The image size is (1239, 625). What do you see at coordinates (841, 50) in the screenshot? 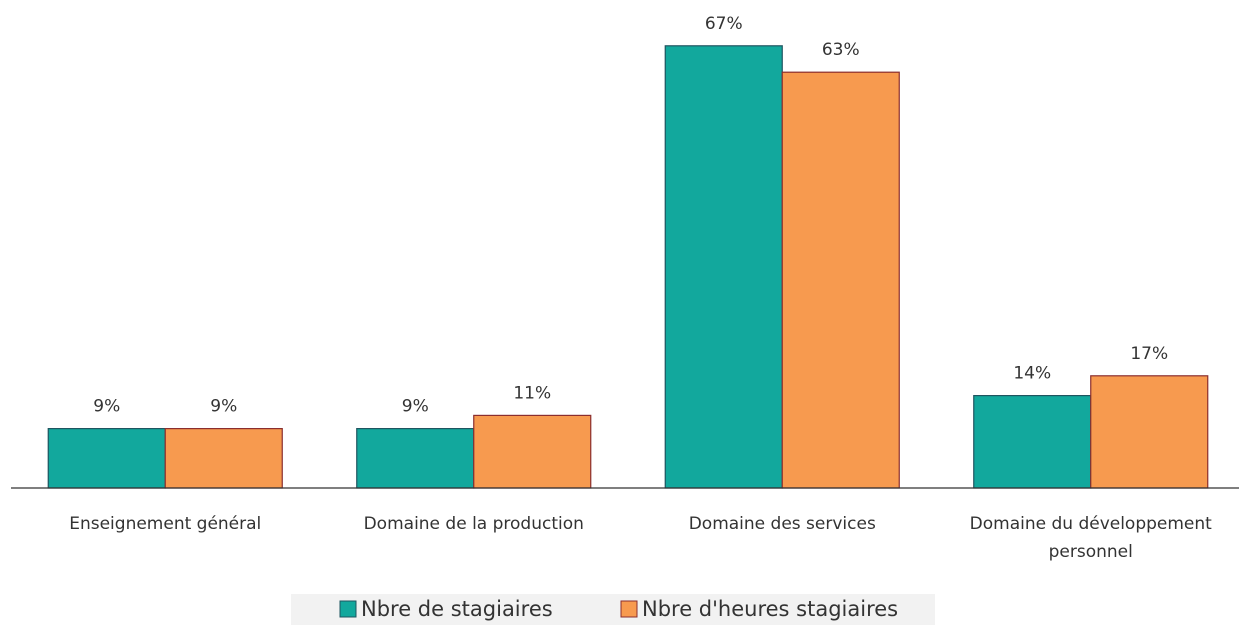
I see `data-label: 63%` at bounding box center [841, 50].